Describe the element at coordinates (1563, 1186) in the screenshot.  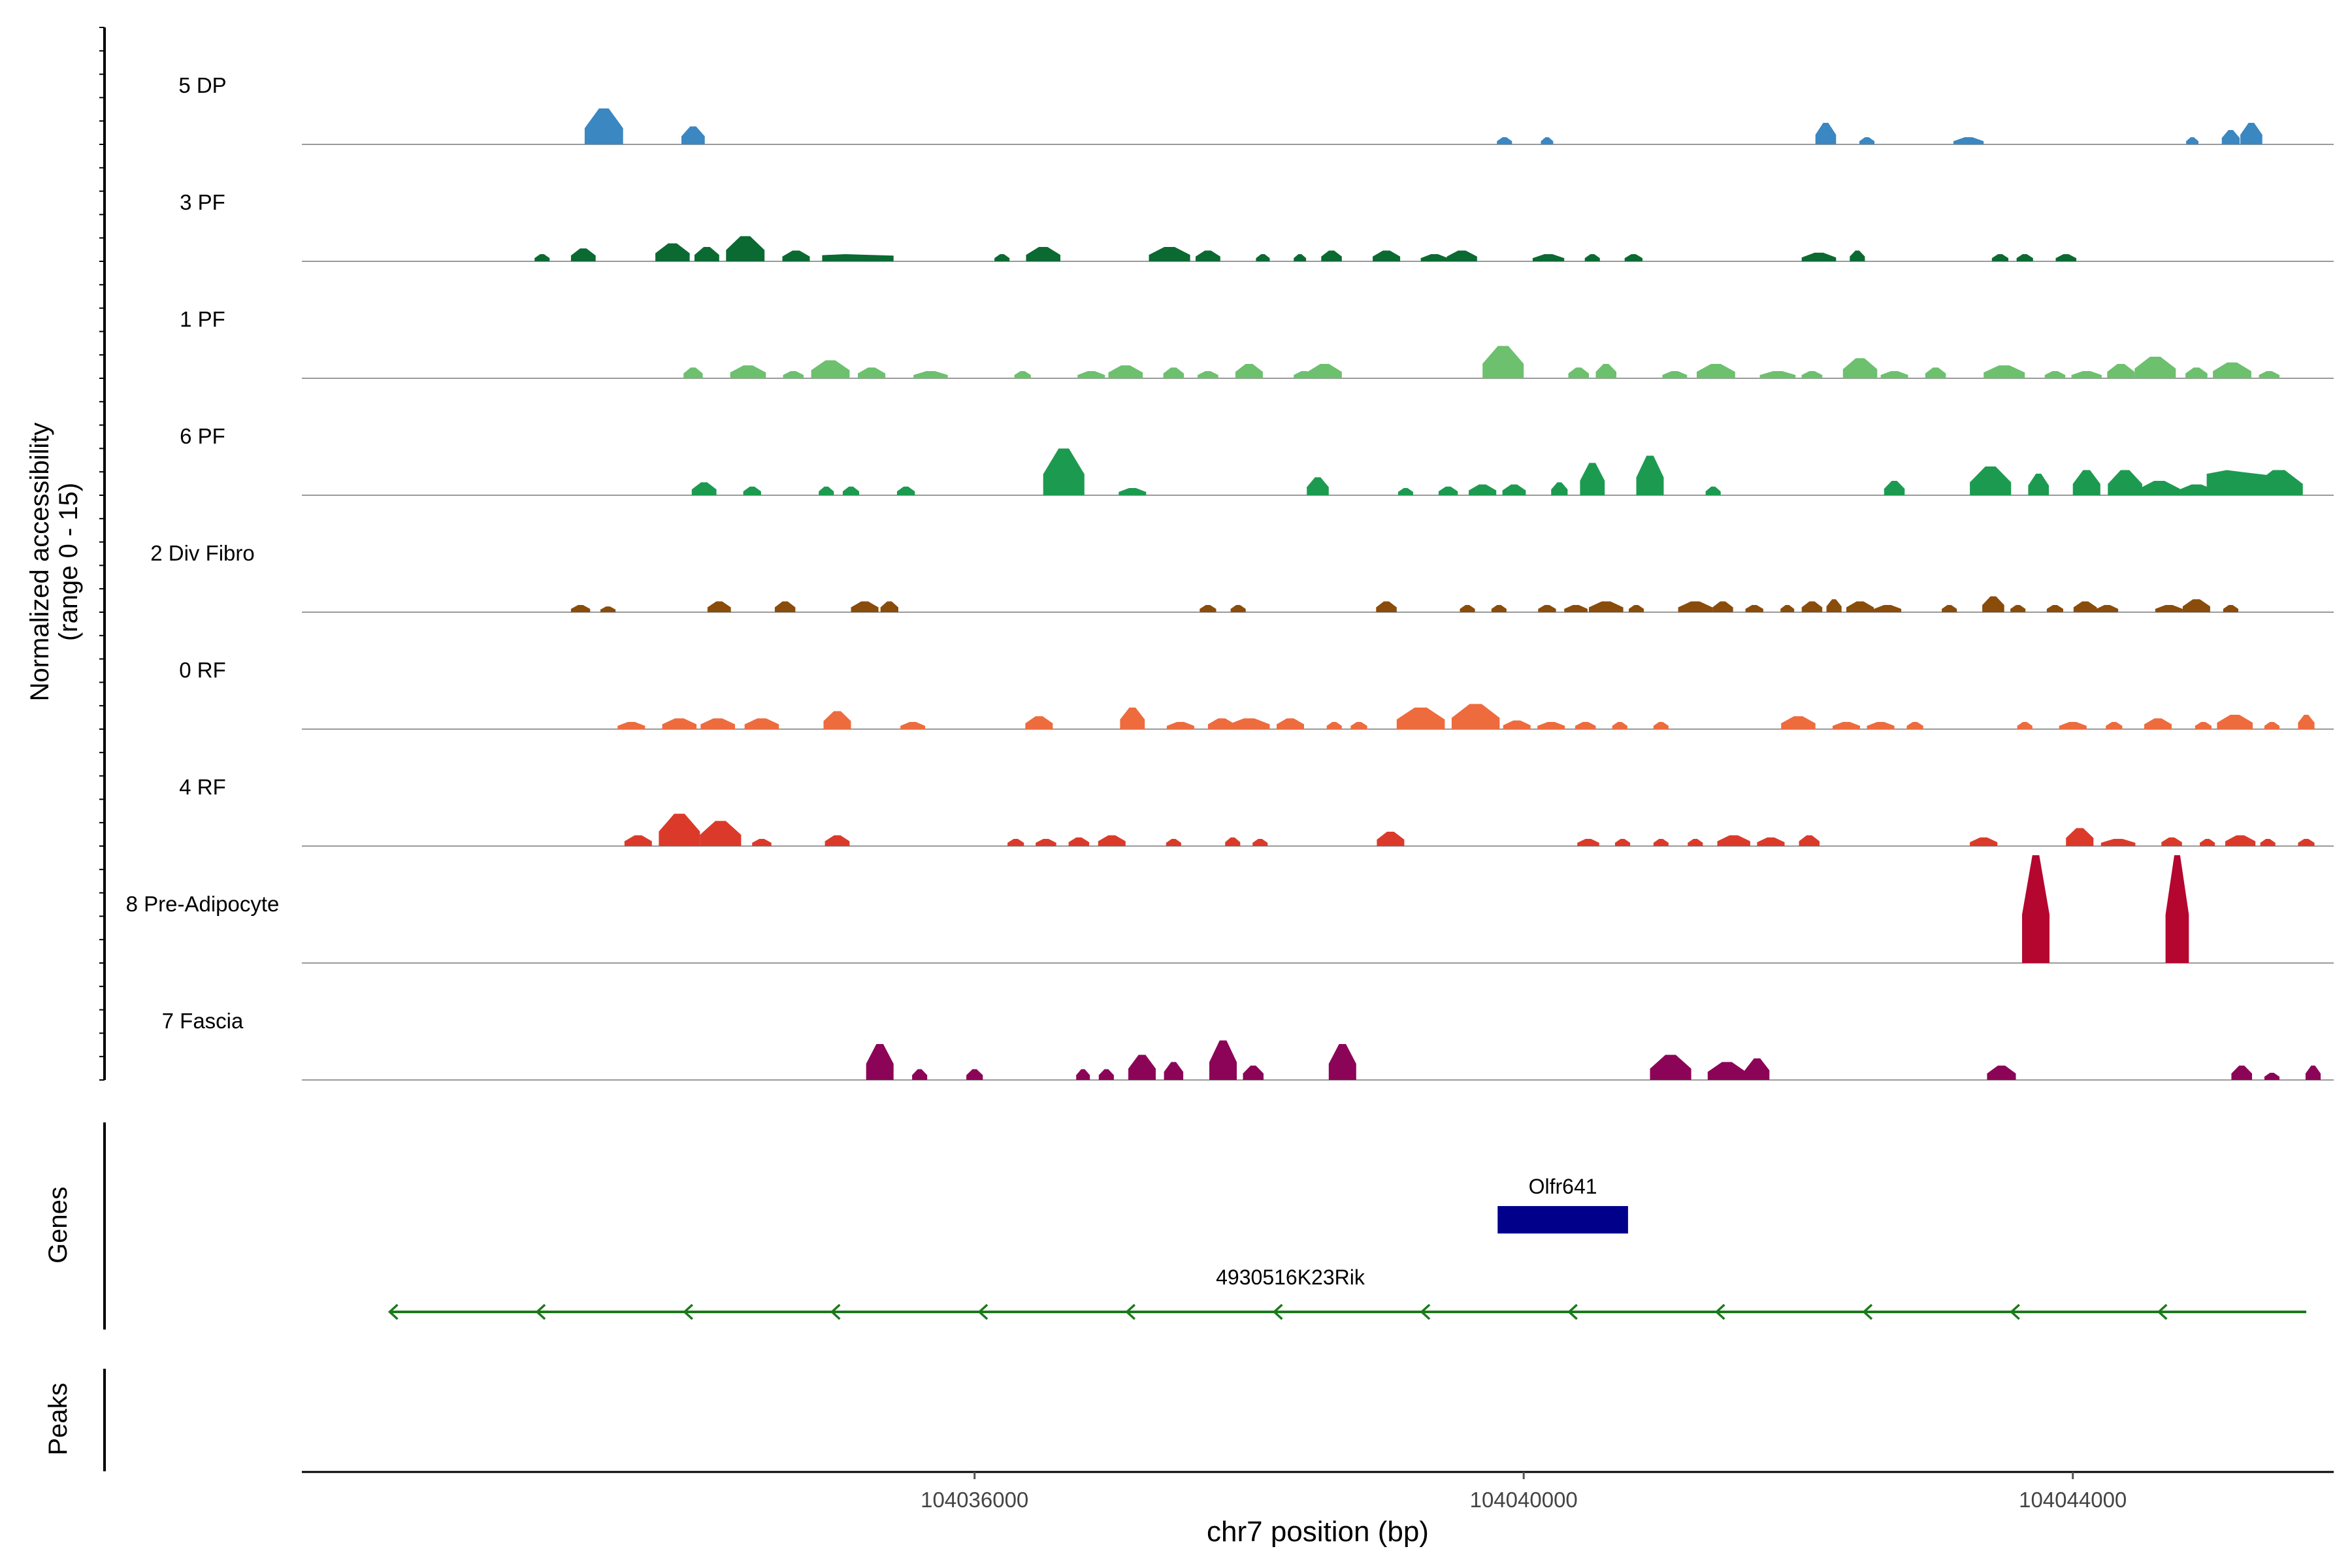
I see `gene-label-olfr641: Olfr641` at that location.